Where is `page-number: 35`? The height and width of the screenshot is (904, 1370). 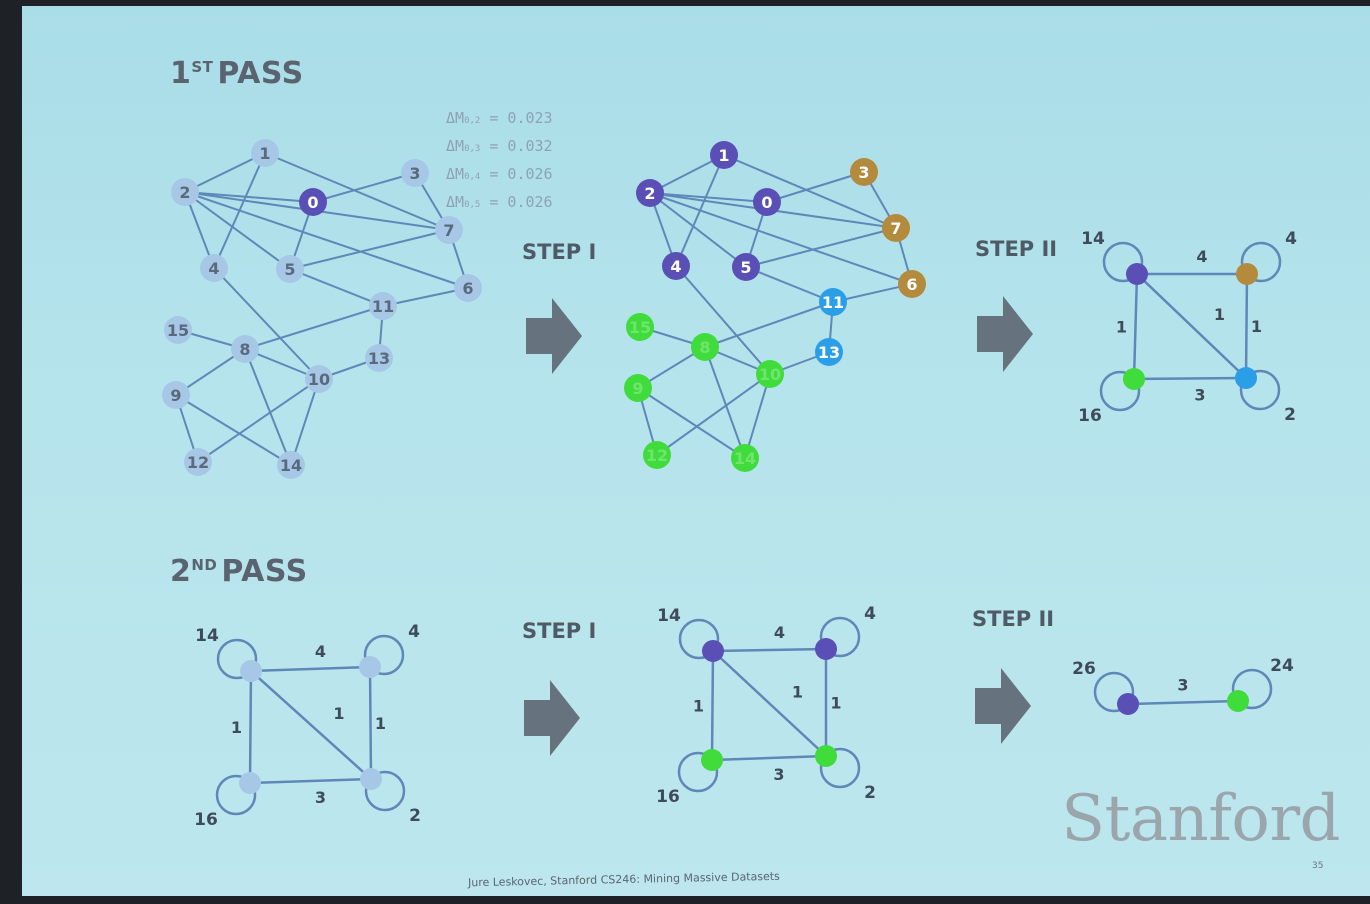
page-number: 35 is located at coordinates (1318, 866).